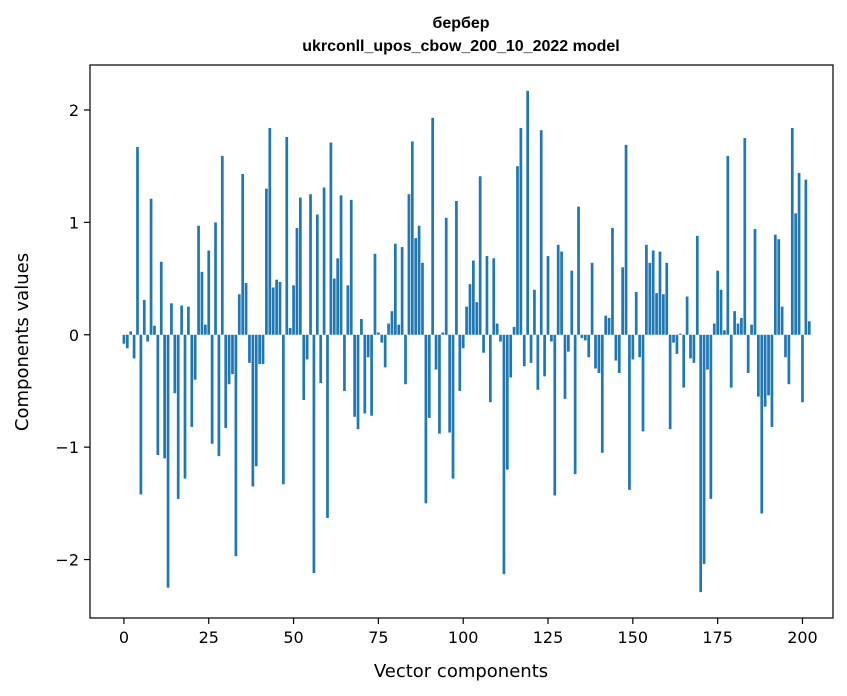 The width and height of the screenshot is (847, 696). I want to click on y-axis-label: Components values, so click(22, 342).